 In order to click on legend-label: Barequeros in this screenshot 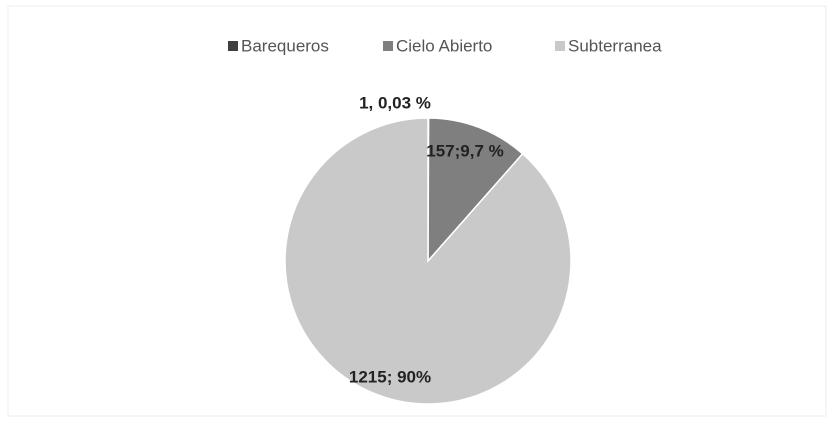, I will do `click(285, 45)`.